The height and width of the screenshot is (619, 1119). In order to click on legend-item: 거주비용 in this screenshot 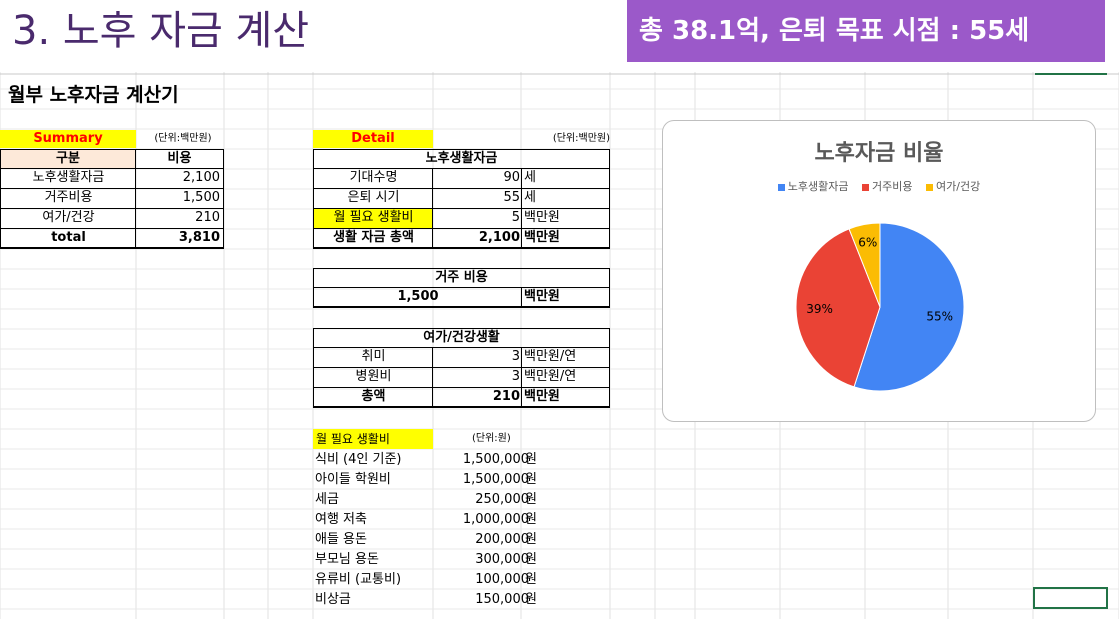, I will do `click(887, 186)`.